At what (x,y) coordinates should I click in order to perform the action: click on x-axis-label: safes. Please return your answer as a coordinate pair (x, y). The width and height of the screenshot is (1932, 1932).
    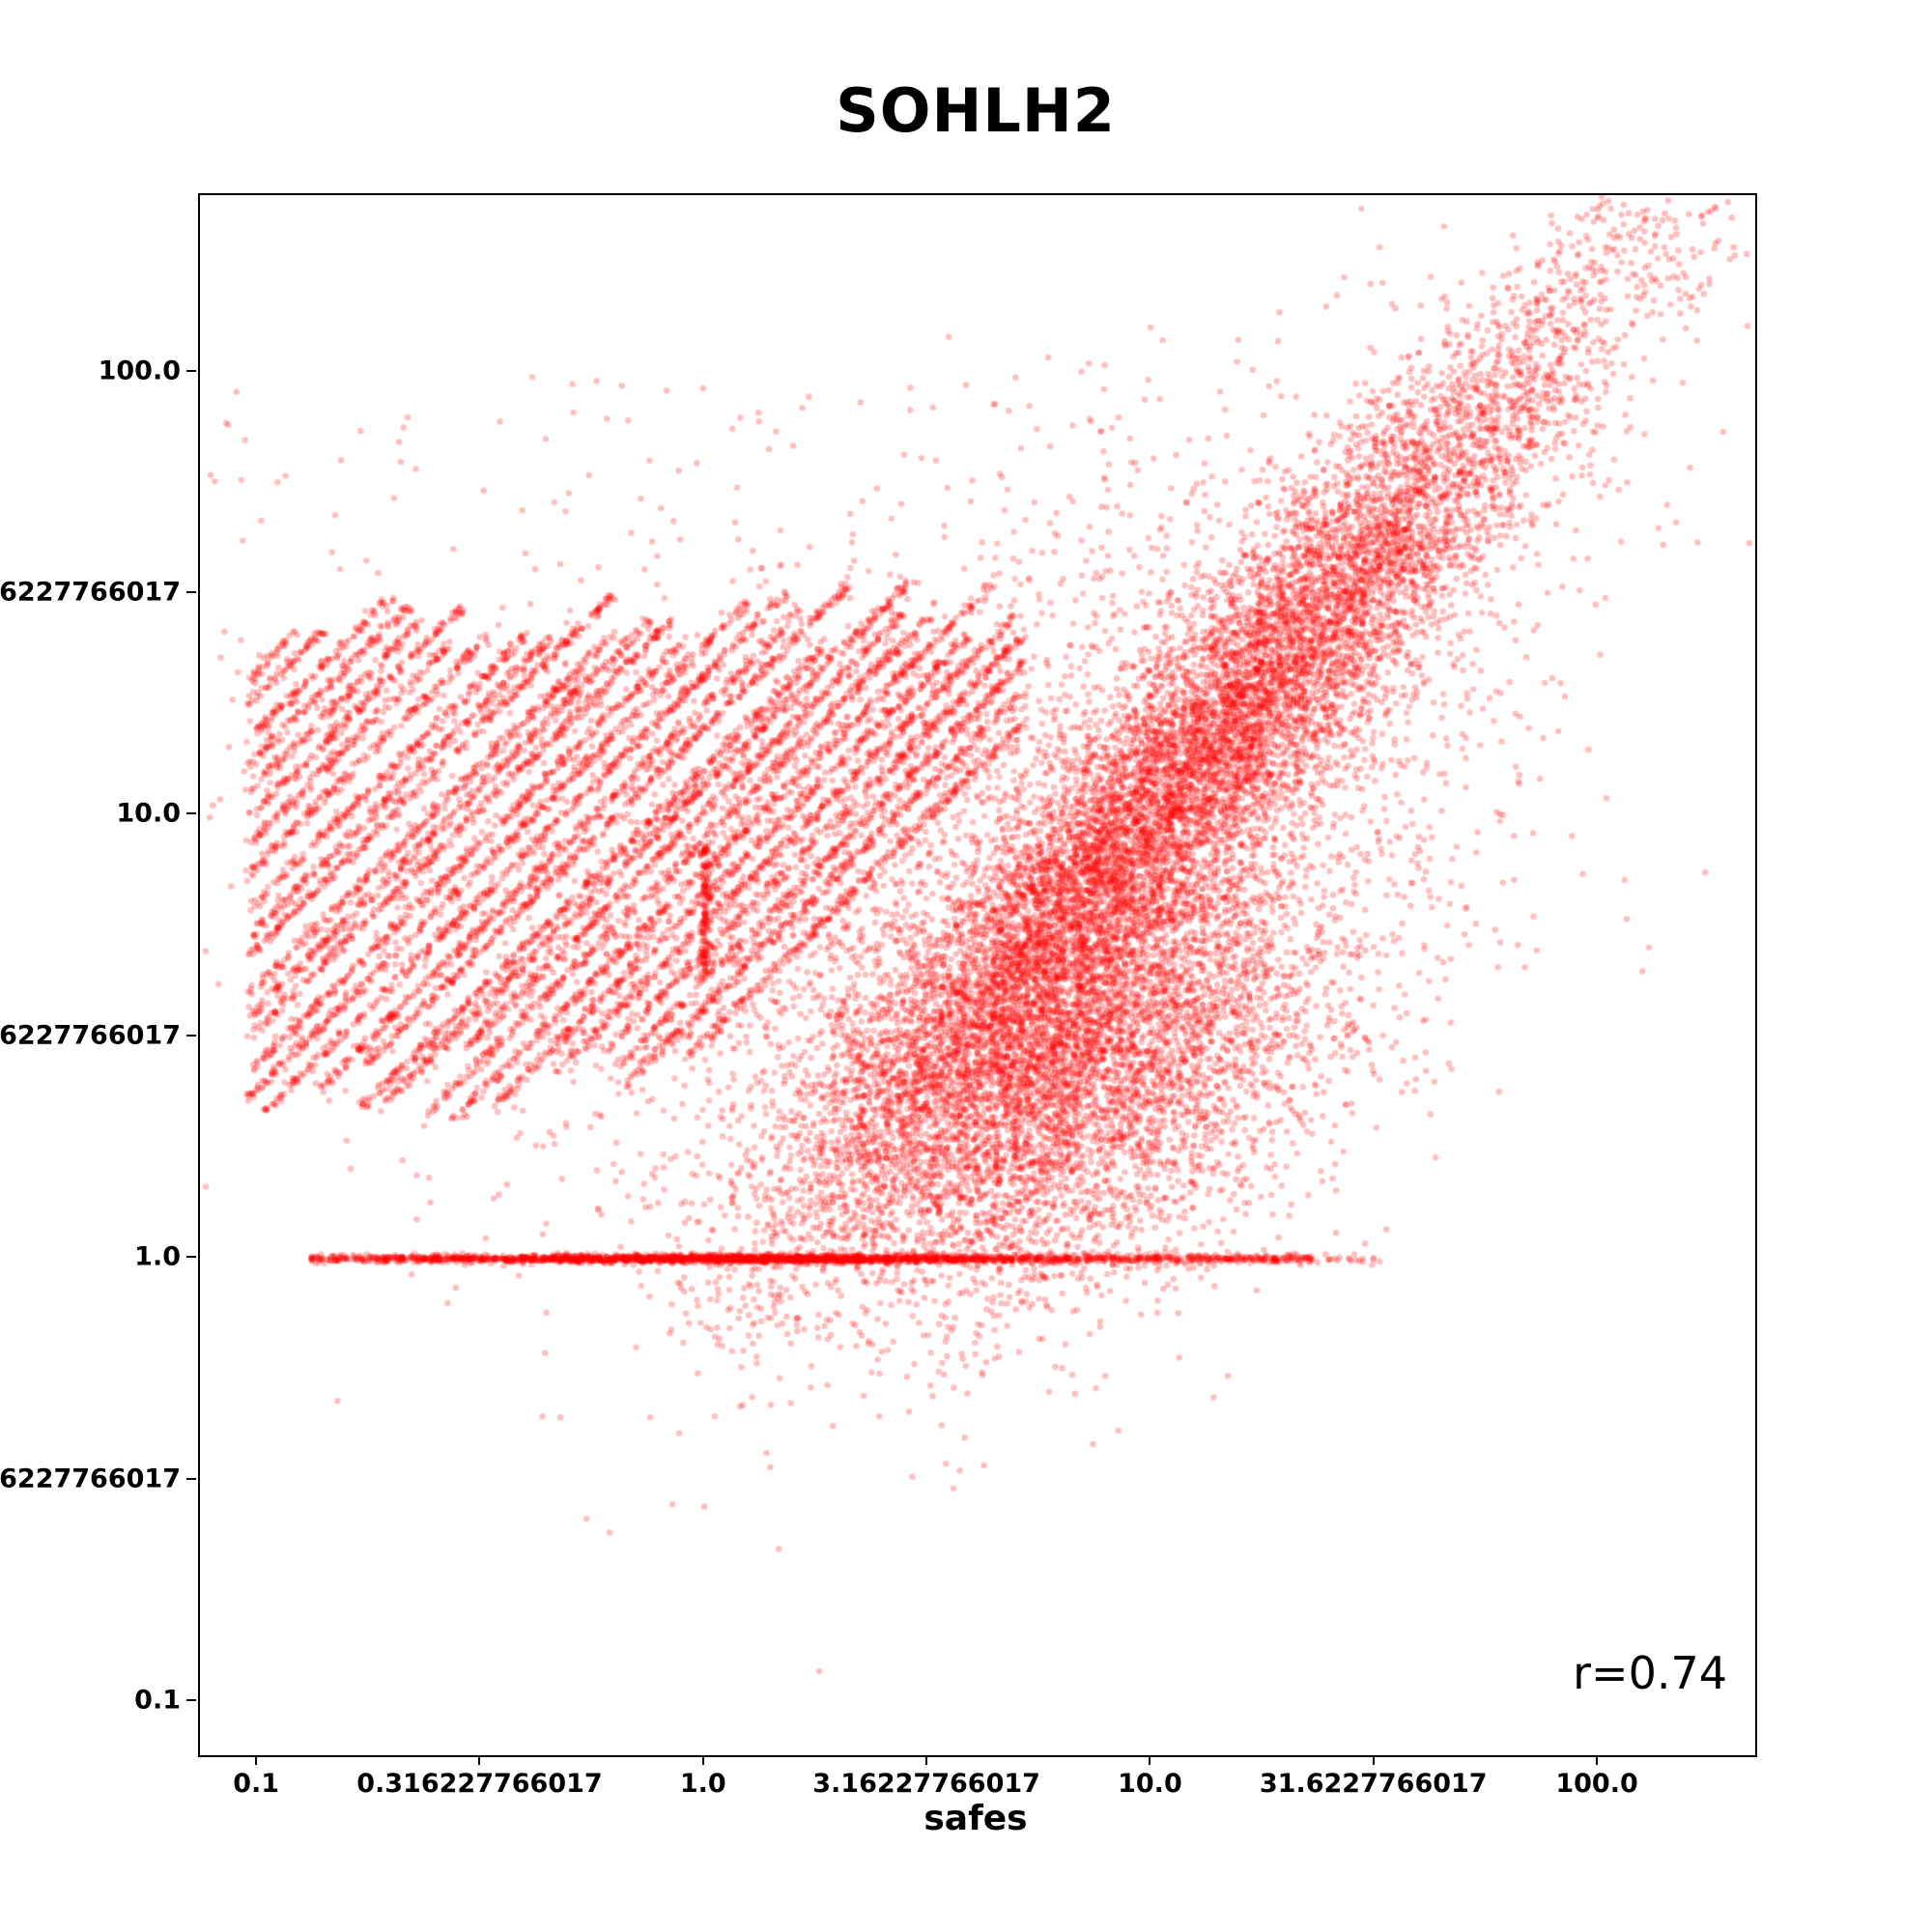
    Looking at the image, I should click on (975, 1818).